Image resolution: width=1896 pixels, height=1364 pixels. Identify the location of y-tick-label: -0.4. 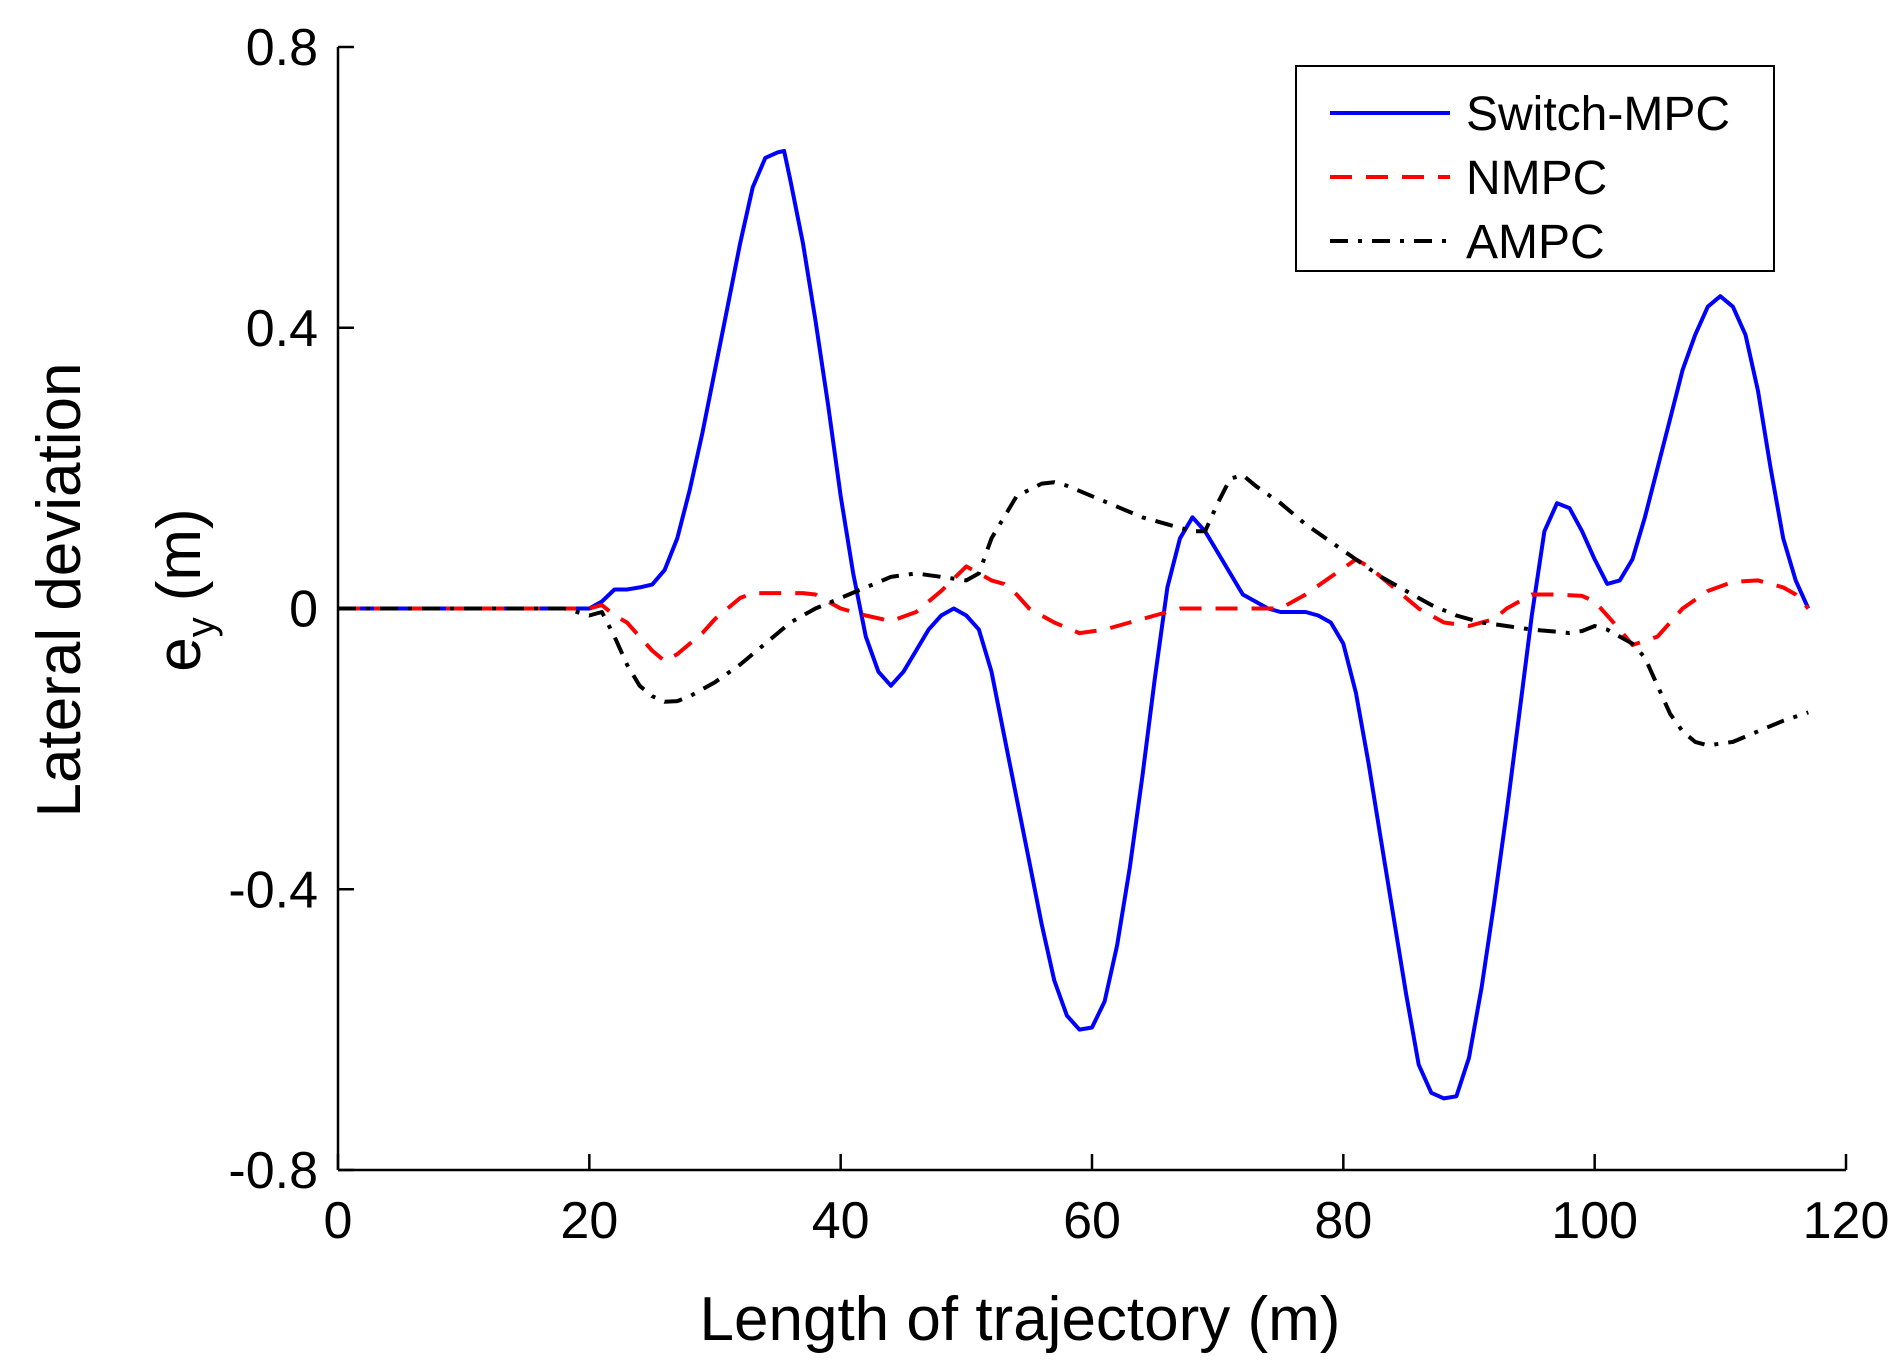
(273, 890).